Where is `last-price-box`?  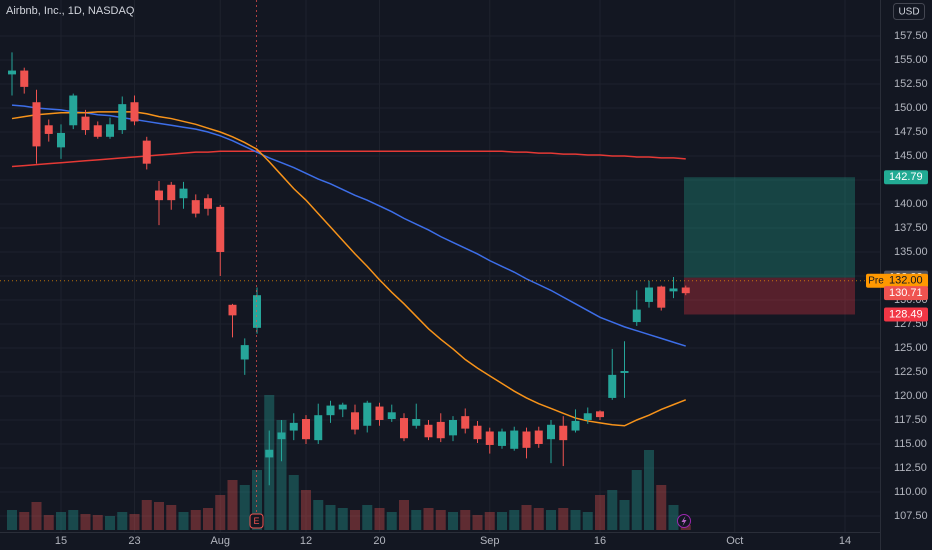 last-price-box is located at coordinates (906, 293).